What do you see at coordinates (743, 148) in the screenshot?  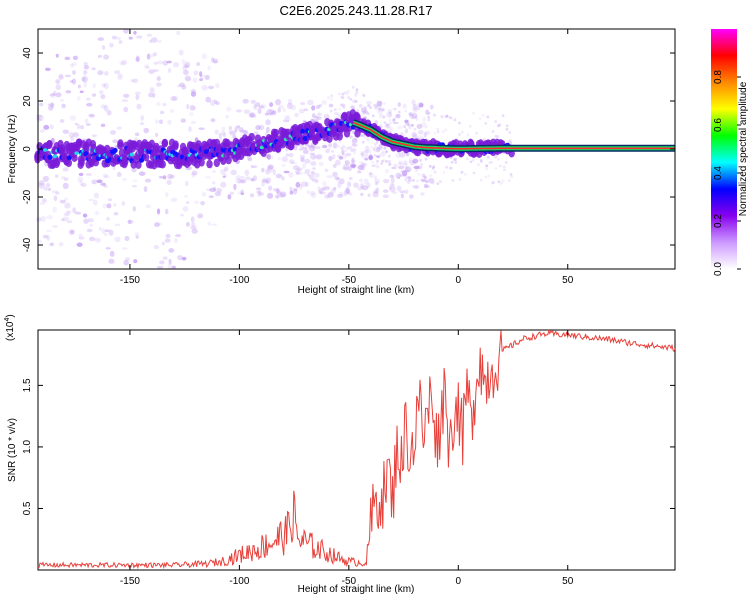 I see `colorbar-label: Normalized spectral amplitude` at bounding box center [743, 148].